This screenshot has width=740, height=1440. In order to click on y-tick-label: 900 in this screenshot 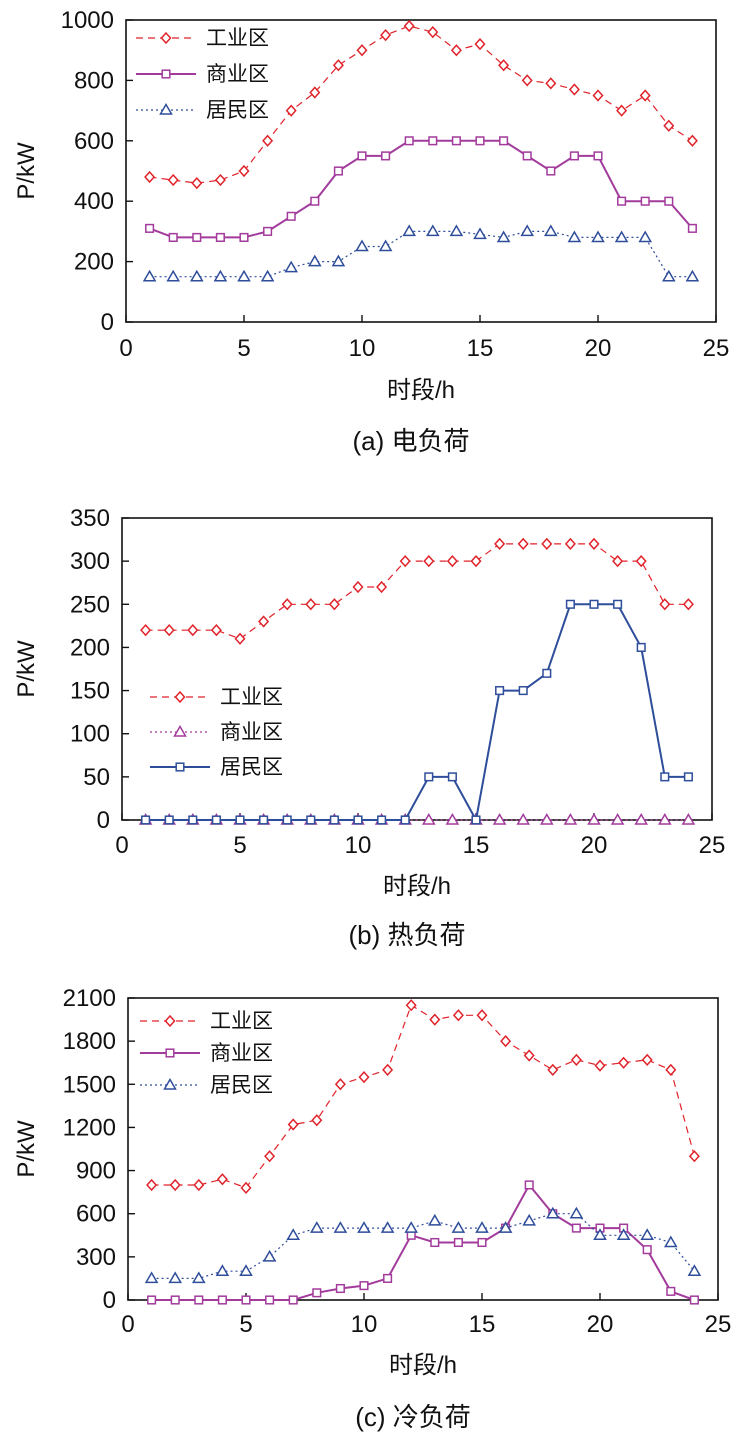, I will do `click(96, 1171)`.